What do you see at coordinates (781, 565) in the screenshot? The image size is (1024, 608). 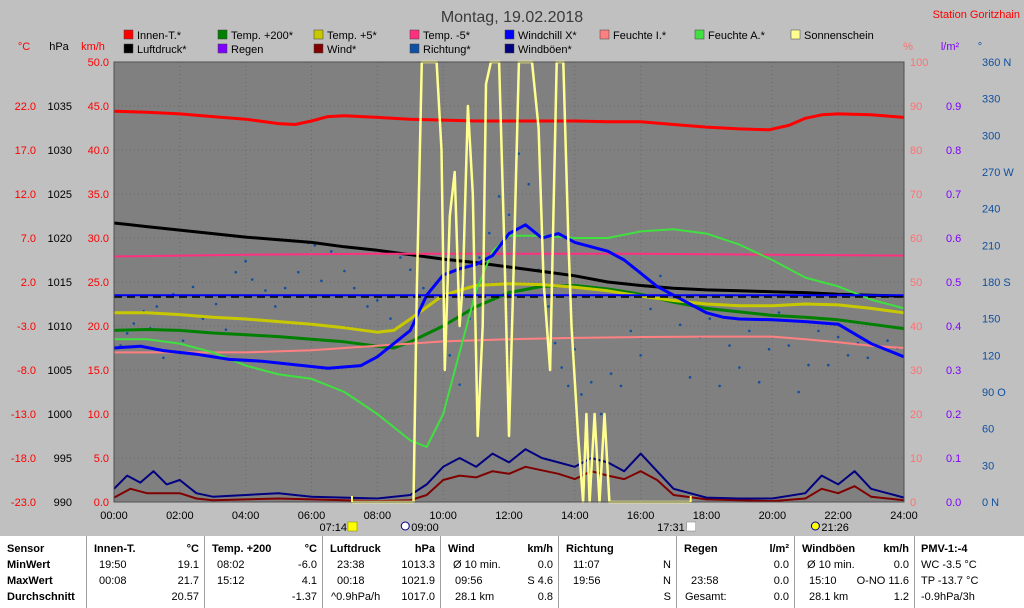 I see `stats-regen-min: 0.0` at bounding box center [781, 565].